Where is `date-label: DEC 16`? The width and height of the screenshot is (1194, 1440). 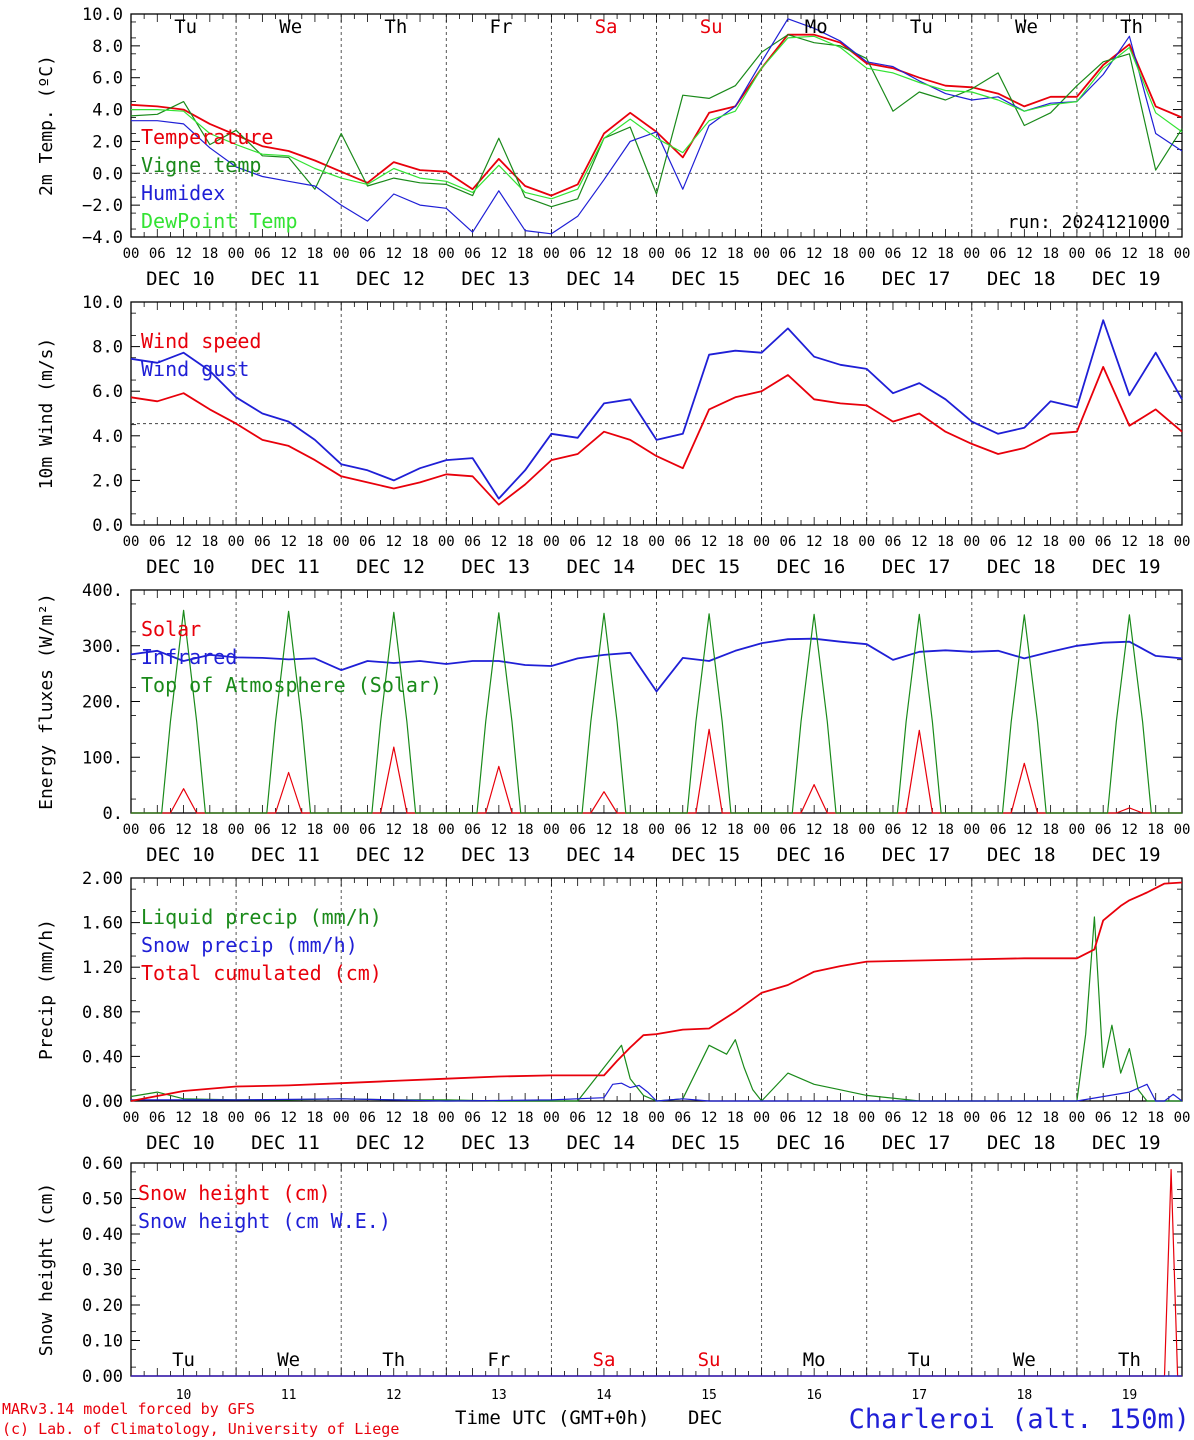
date-label: DEC 16 is located at coordinates (811, 855).